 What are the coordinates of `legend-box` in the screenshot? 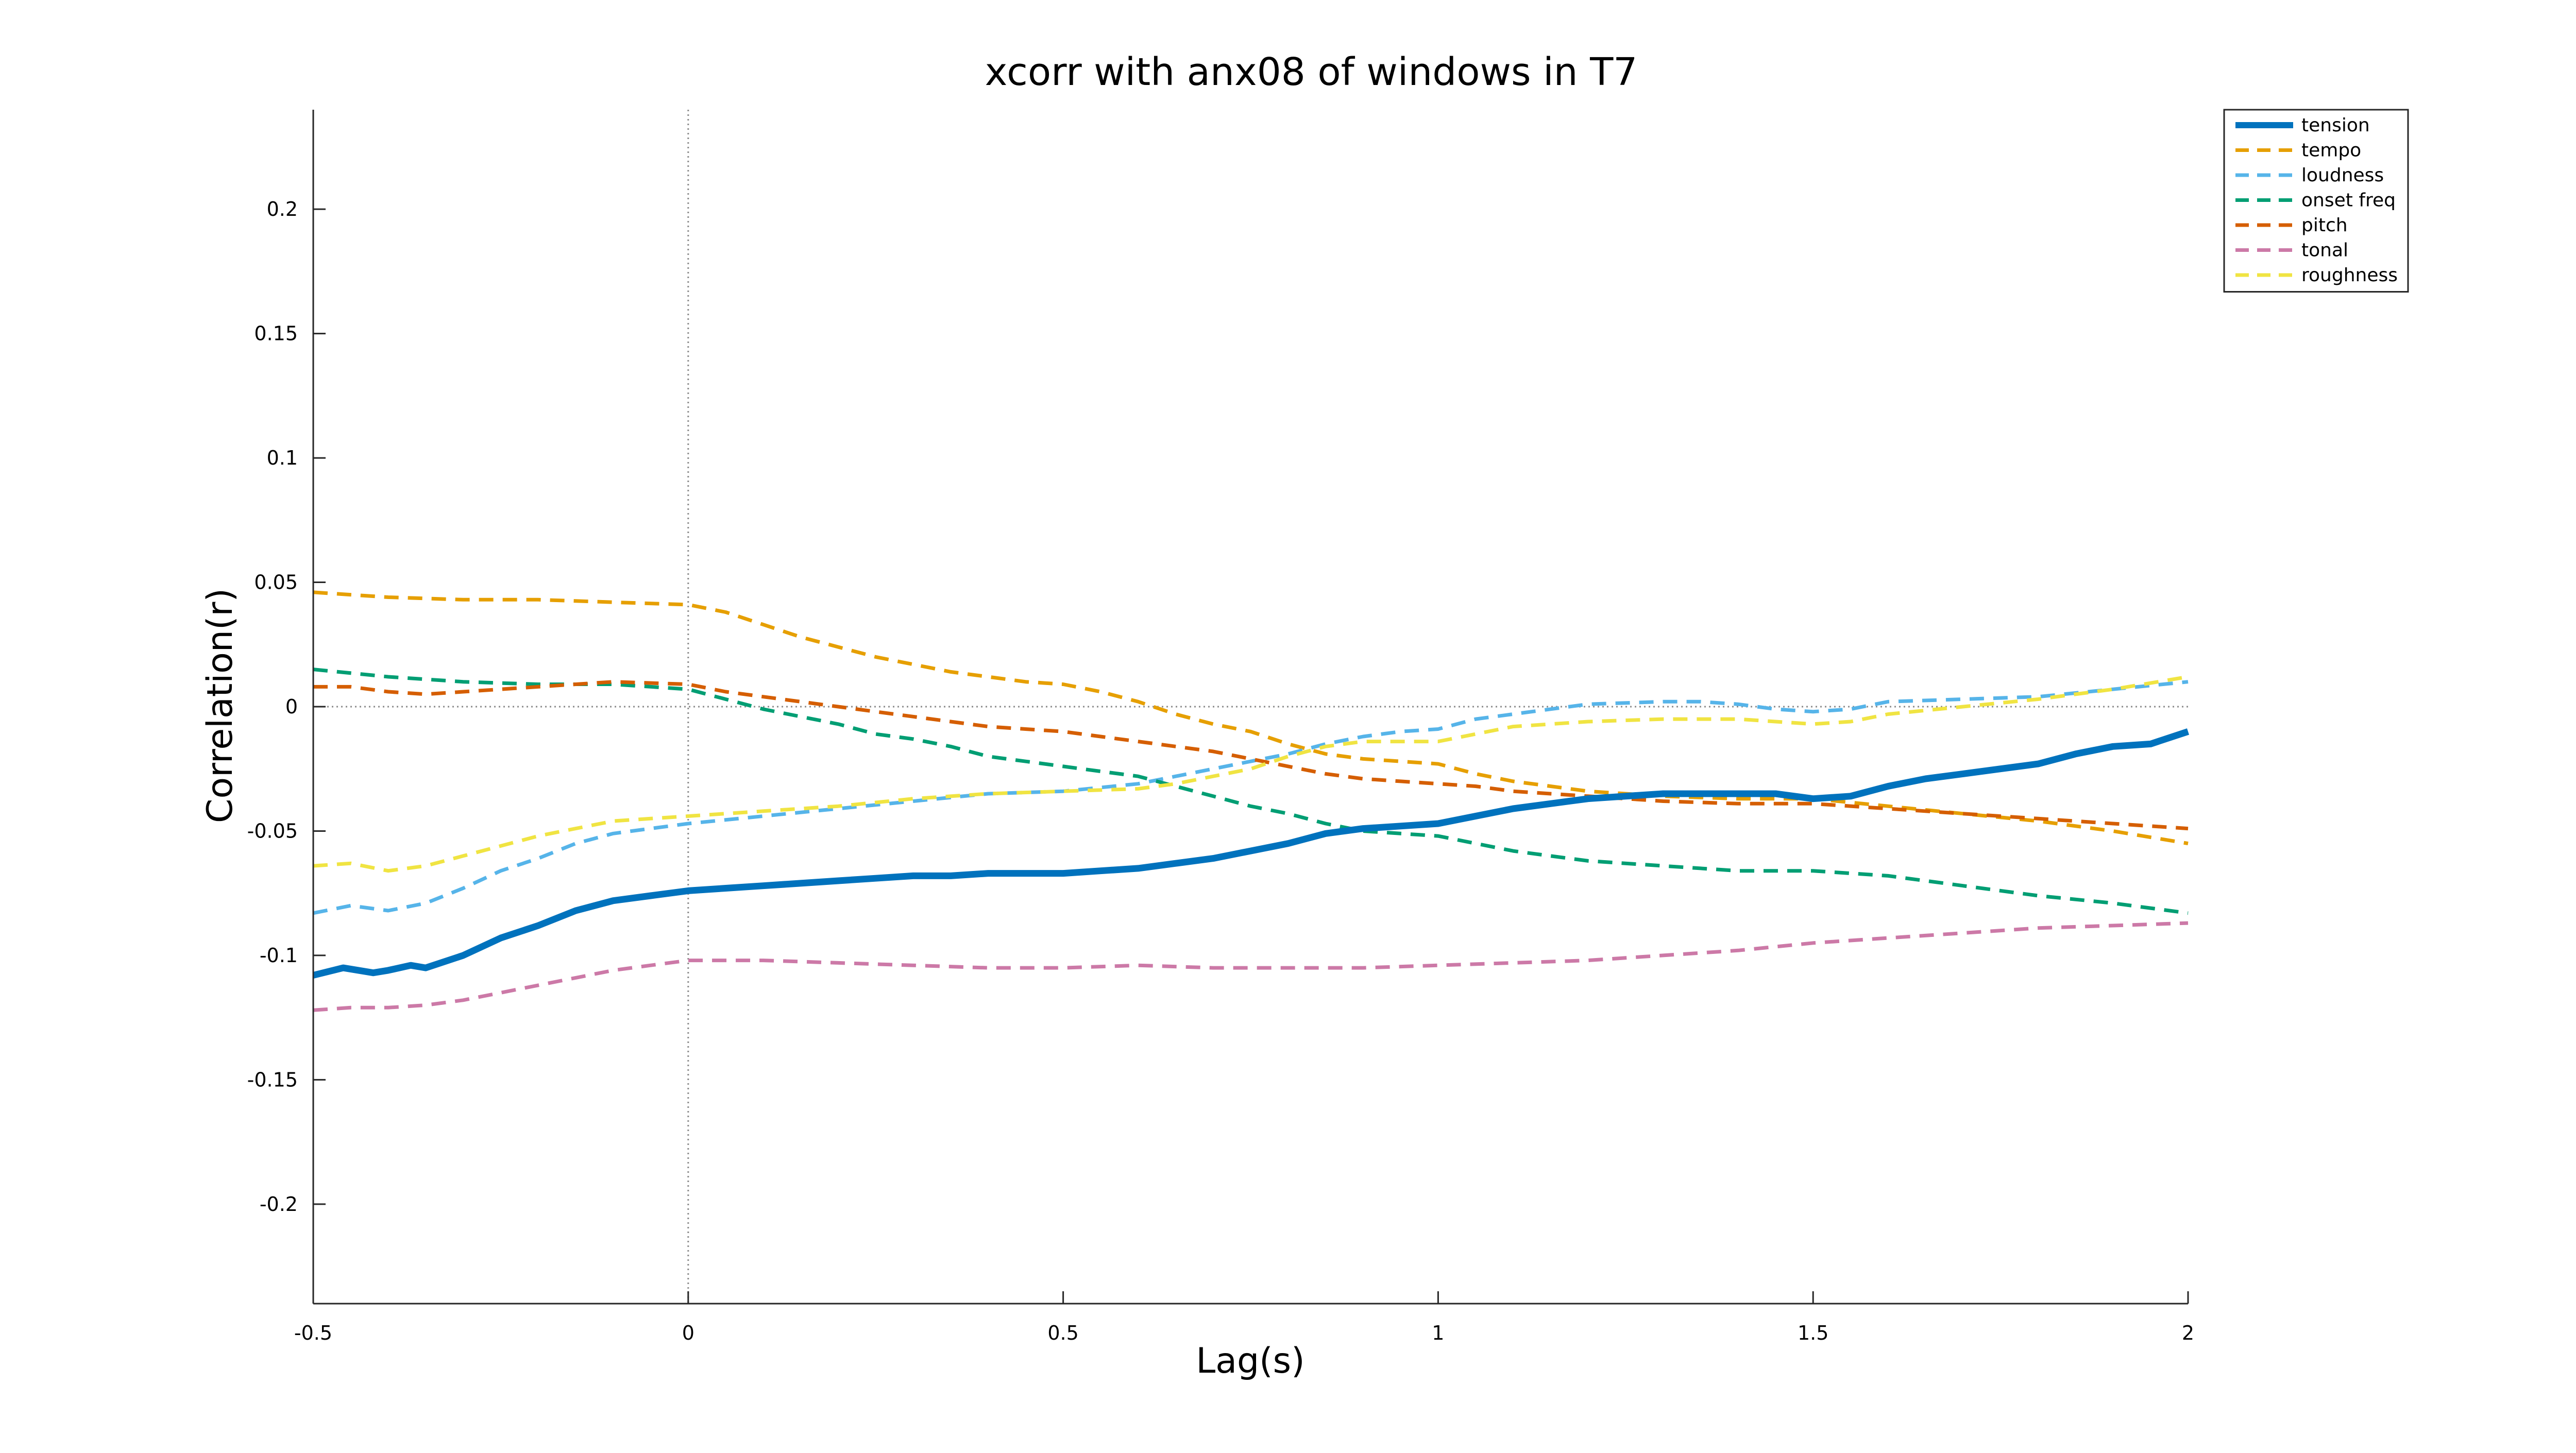 It's located at (2316, 201).